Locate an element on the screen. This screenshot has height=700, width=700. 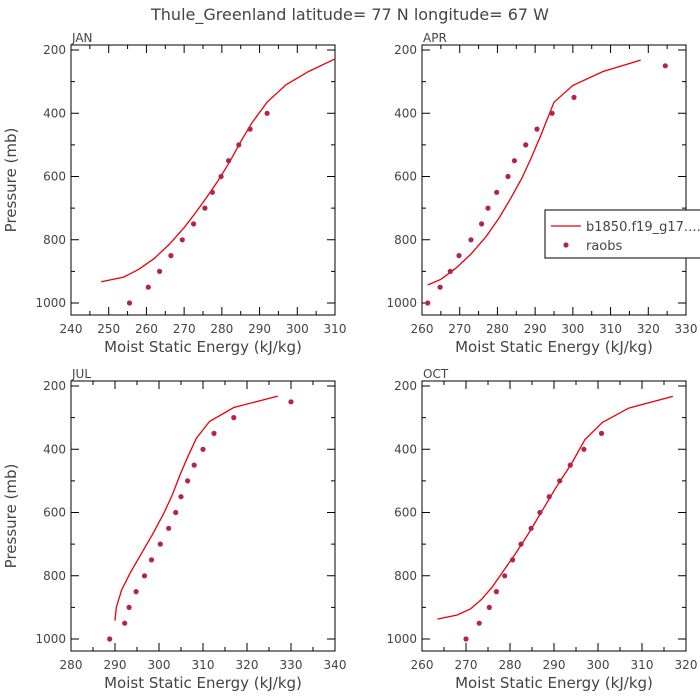
panel-label: JAN is located at coordinates (82, 38).